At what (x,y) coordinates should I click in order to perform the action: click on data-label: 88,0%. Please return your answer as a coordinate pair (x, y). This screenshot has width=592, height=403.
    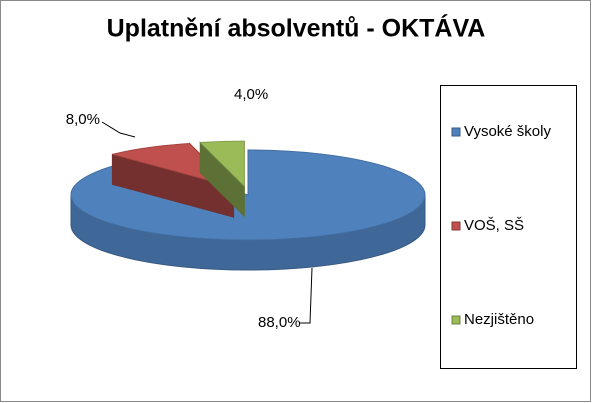
    Looking at the image, I should click on (279, 322).